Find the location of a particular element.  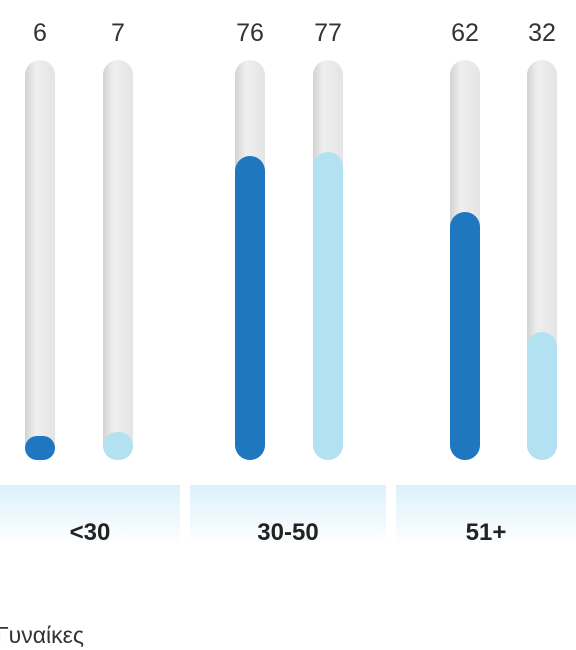

value-label: 6 is located at coordinates (40, 33).